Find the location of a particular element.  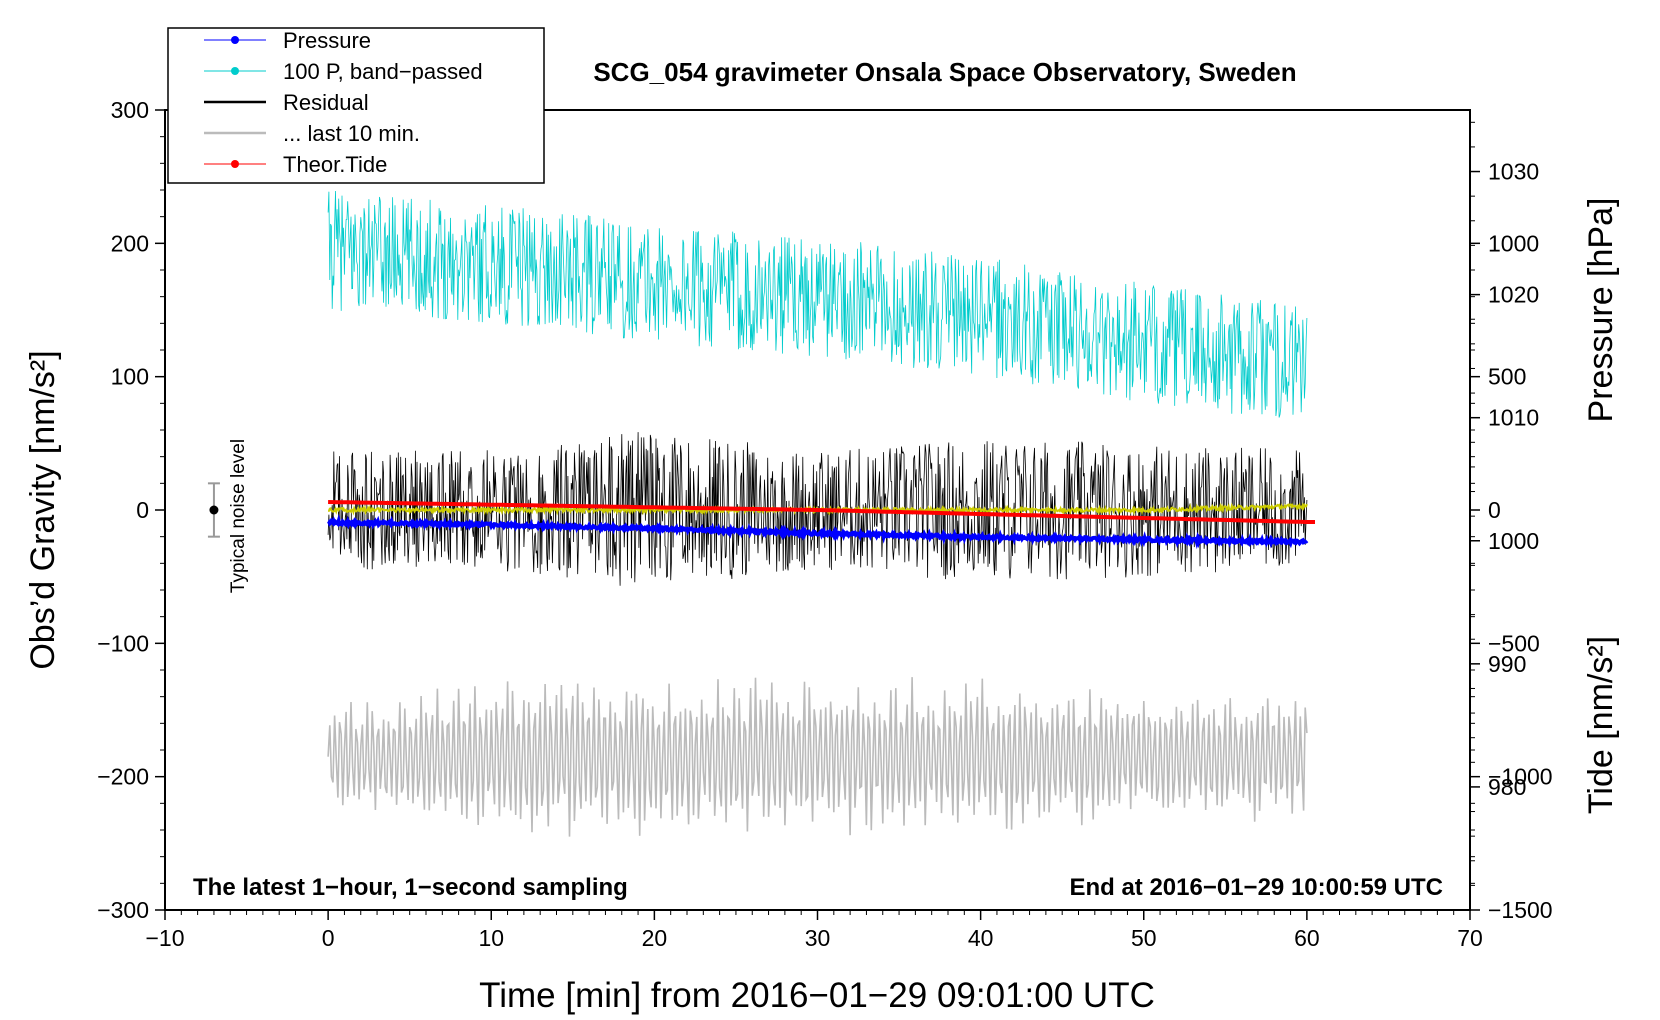

legend-label: Theor.Tide is located at coordinates (335, 164).